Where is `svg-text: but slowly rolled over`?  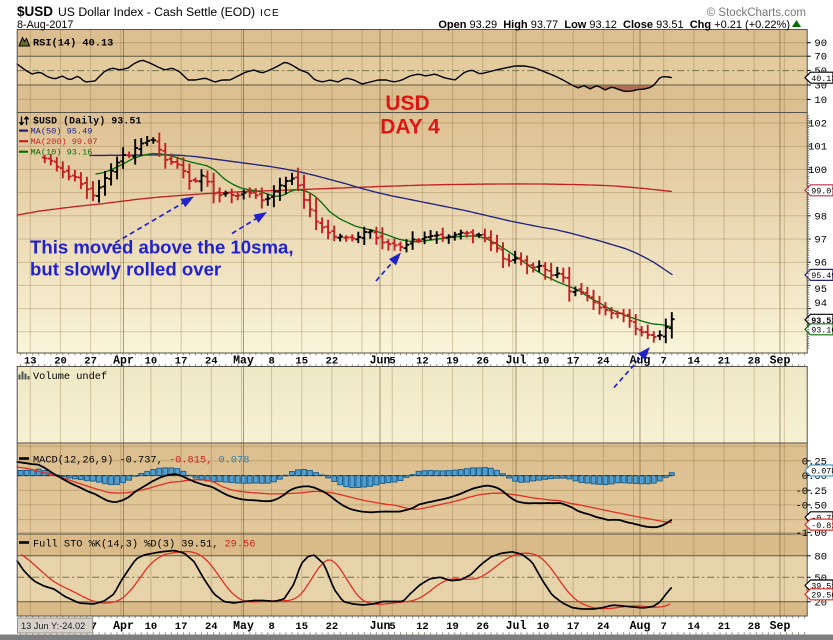
svg-text: but slowly rolled over is located at coordinates (125, 269).